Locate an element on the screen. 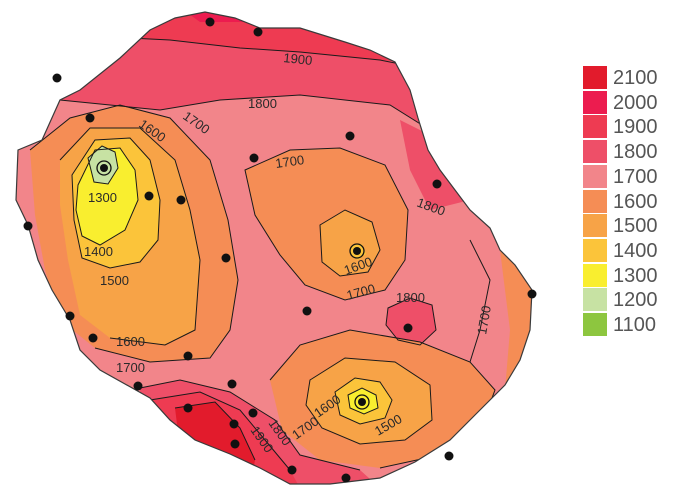 The width and height of the screenshot is (689, 488). legend-label: 1600 is located at coordinates (635, 201).